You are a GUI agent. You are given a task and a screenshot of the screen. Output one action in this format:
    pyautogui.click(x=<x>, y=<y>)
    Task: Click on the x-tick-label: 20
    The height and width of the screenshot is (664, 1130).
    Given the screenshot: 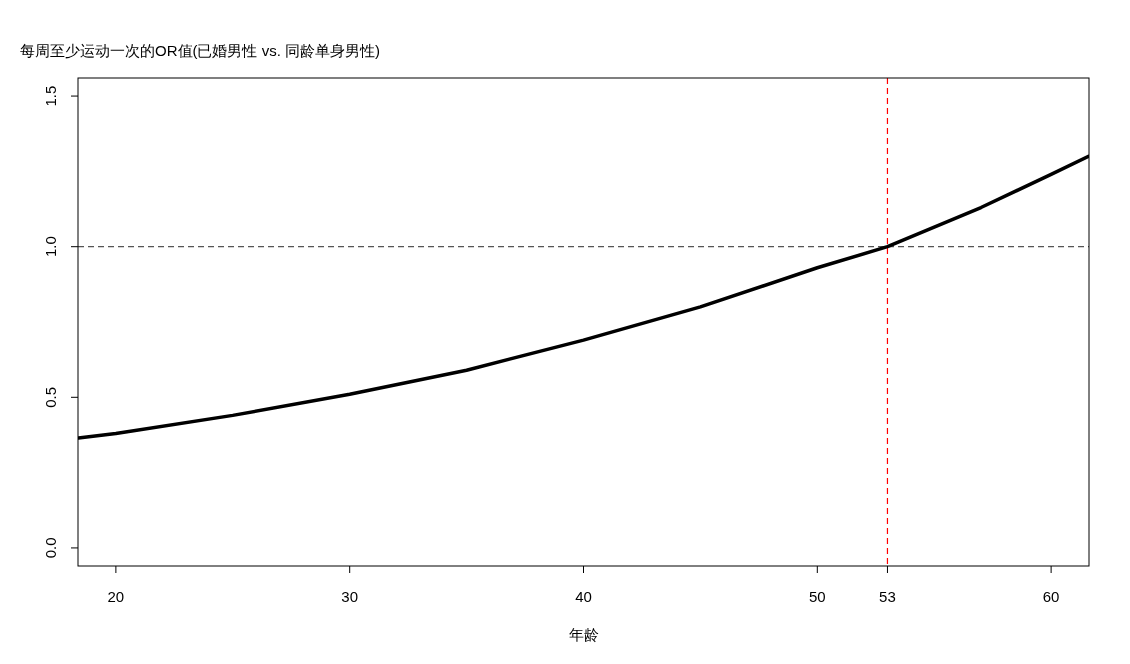 What is the action you would take?
    pyautogui.click(x=116, y=596)
    